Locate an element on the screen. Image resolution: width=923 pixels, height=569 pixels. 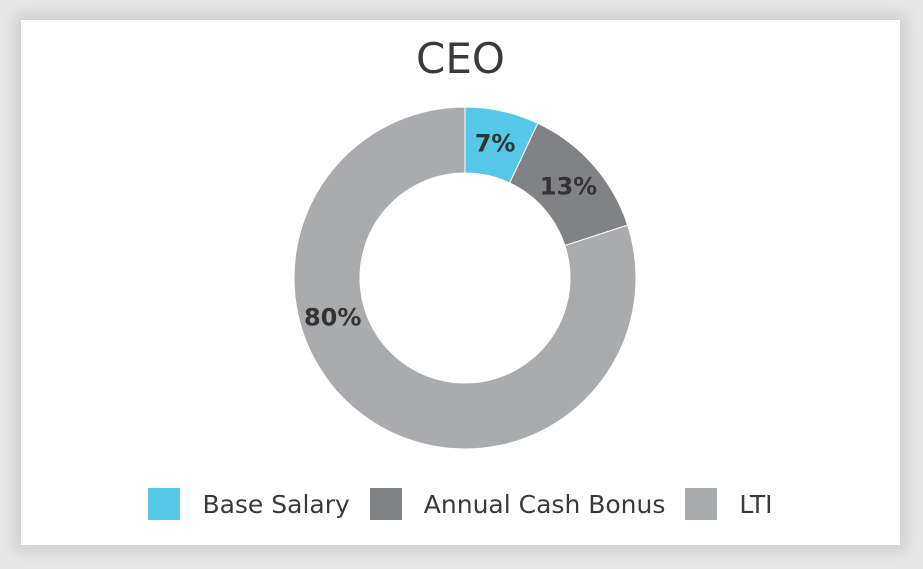
chart-title: CEO is located at coordinates (460, 58).